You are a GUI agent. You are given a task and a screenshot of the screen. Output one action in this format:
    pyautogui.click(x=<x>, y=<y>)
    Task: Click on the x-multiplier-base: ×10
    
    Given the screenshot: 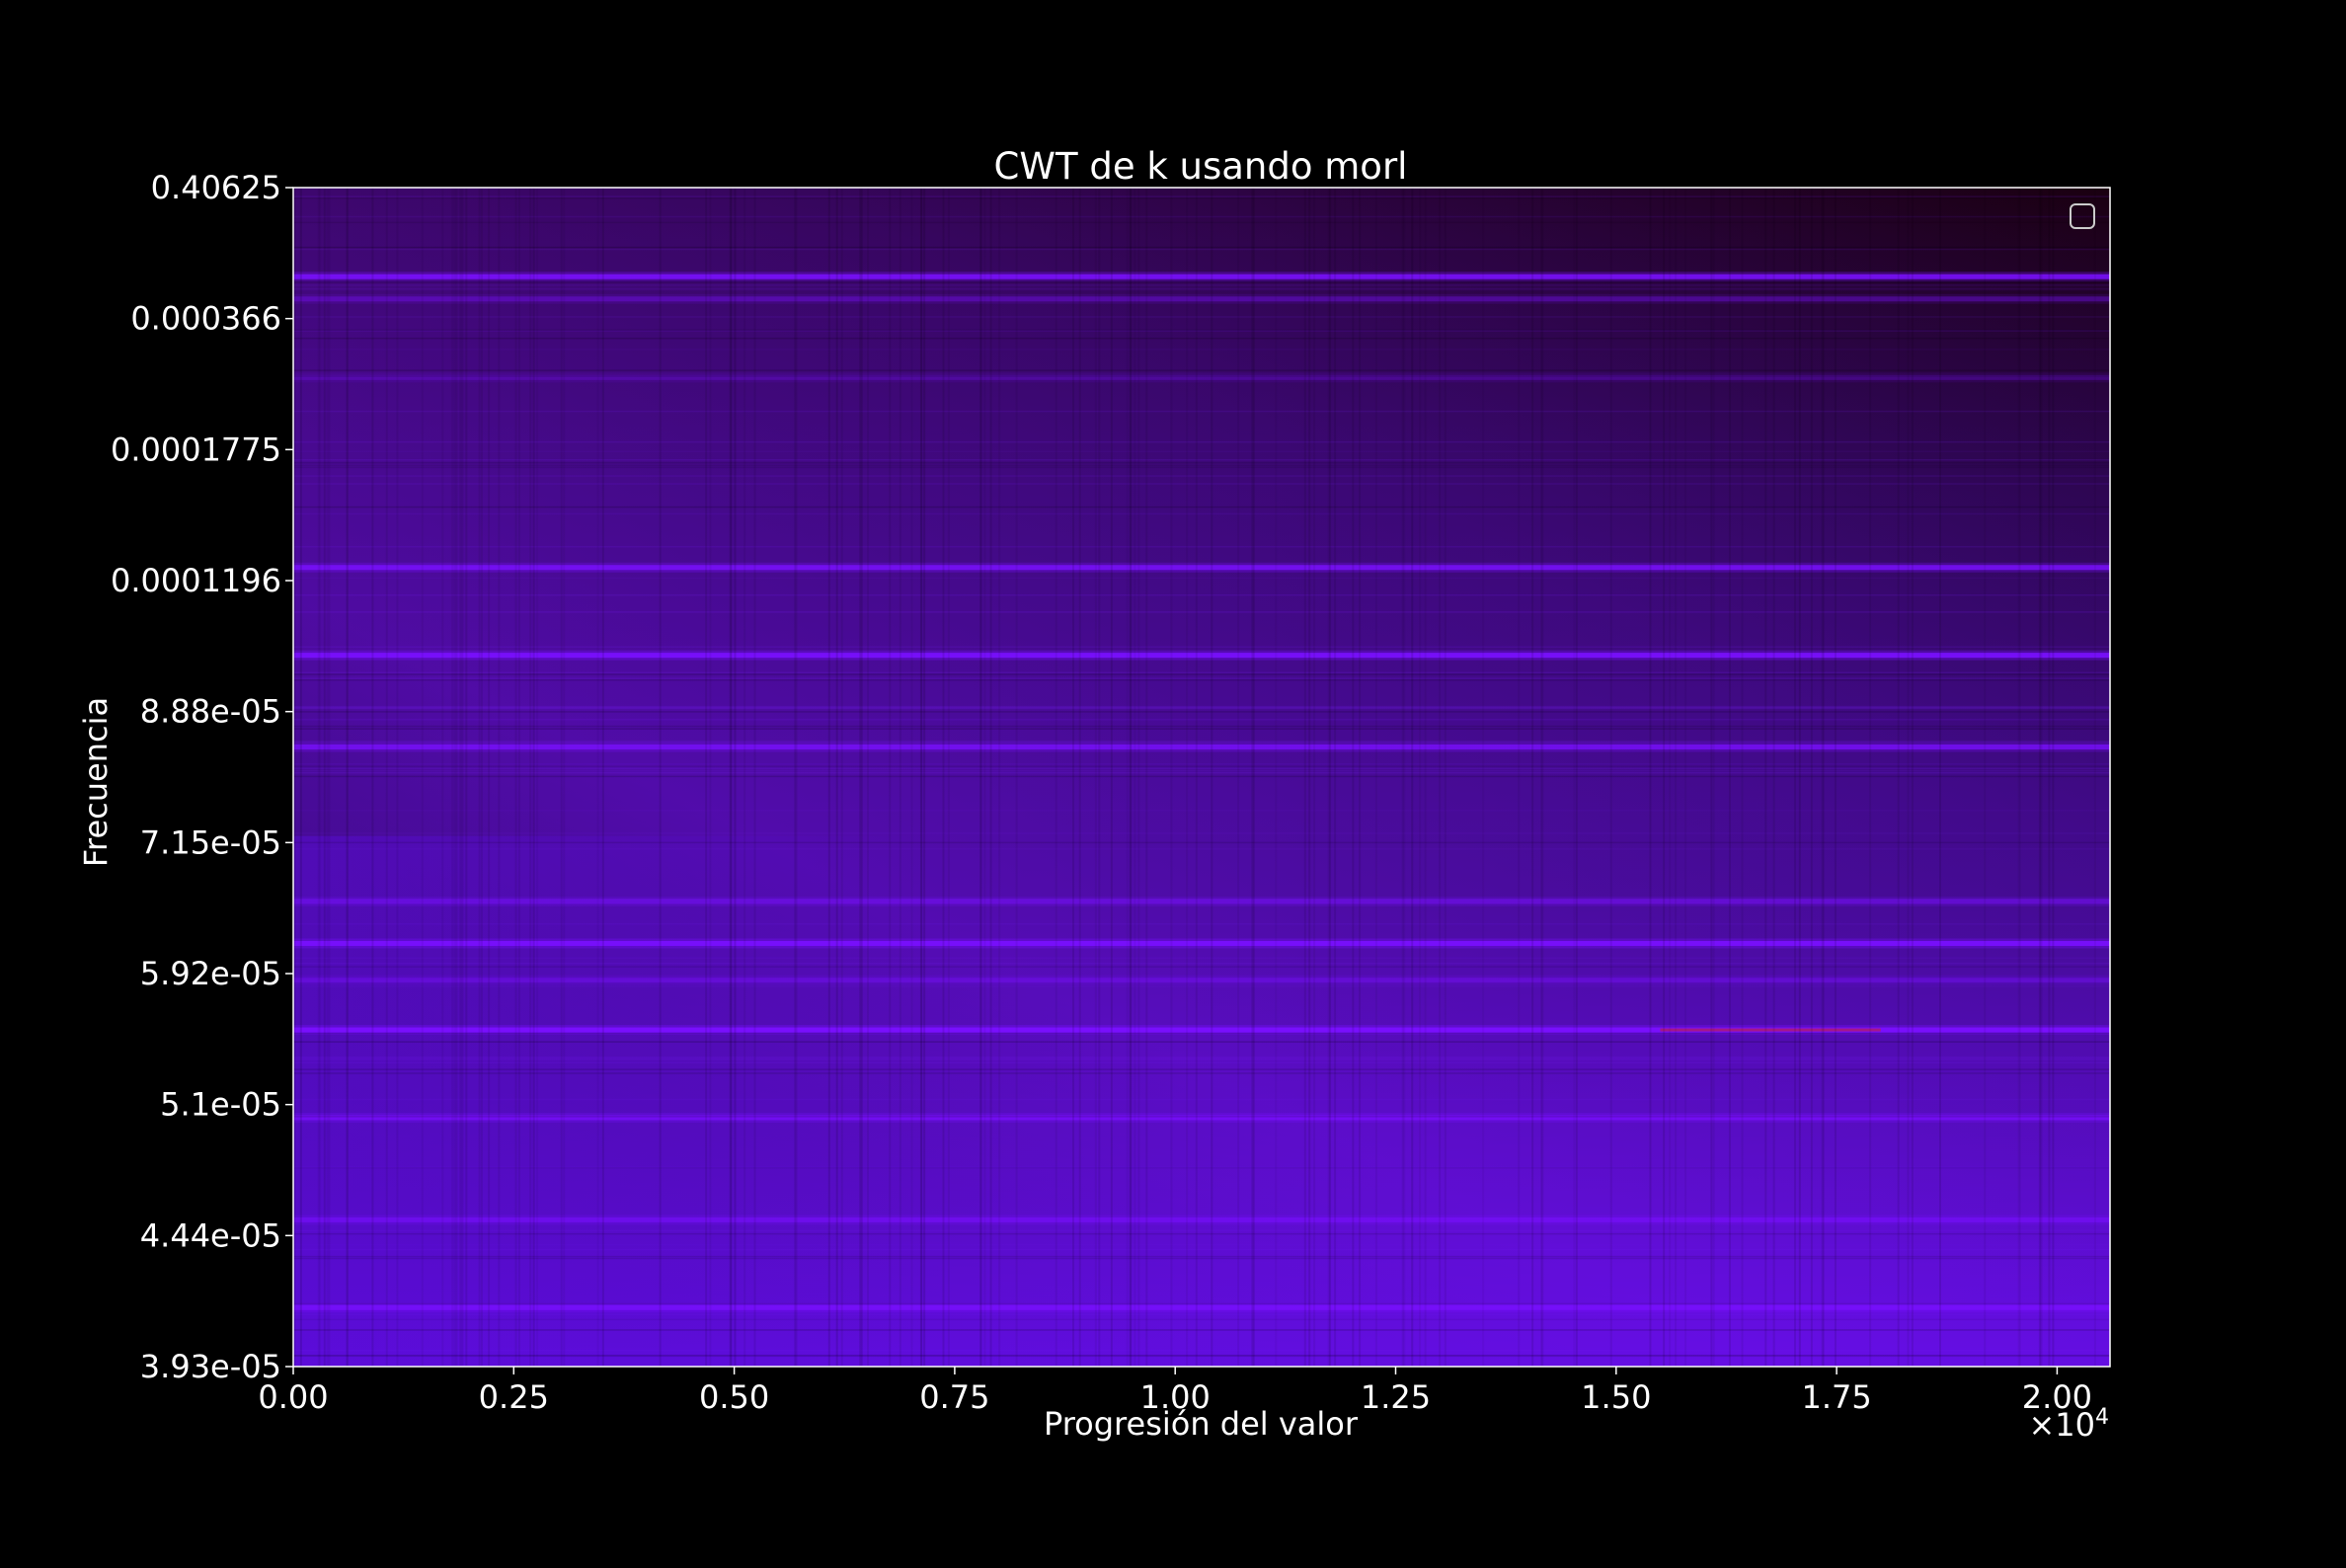 What is the action you would take?
    pyautogui.click(x=2062, y=1425)
    